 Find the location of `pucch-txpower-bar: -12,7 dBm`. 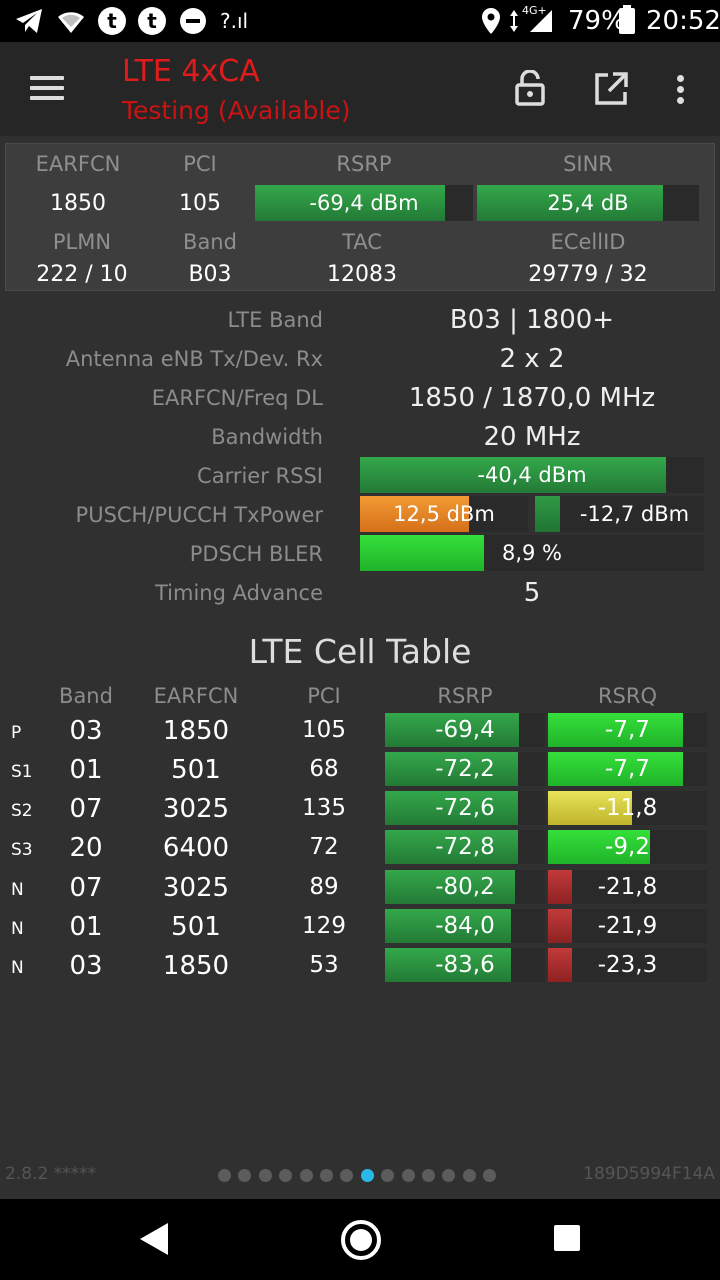

pucch-txpower-bar: -12,7 dBm is located at coordinates (619, 514).